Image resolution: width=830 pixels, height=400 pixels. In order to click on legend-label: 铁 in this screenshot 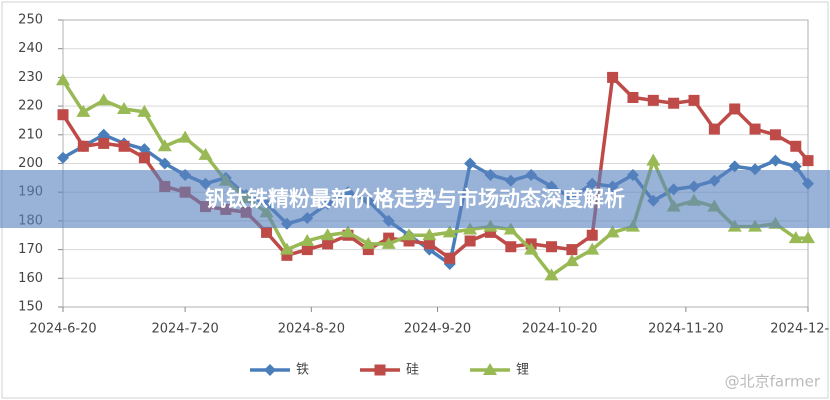, I will do `click(302, 370)`.